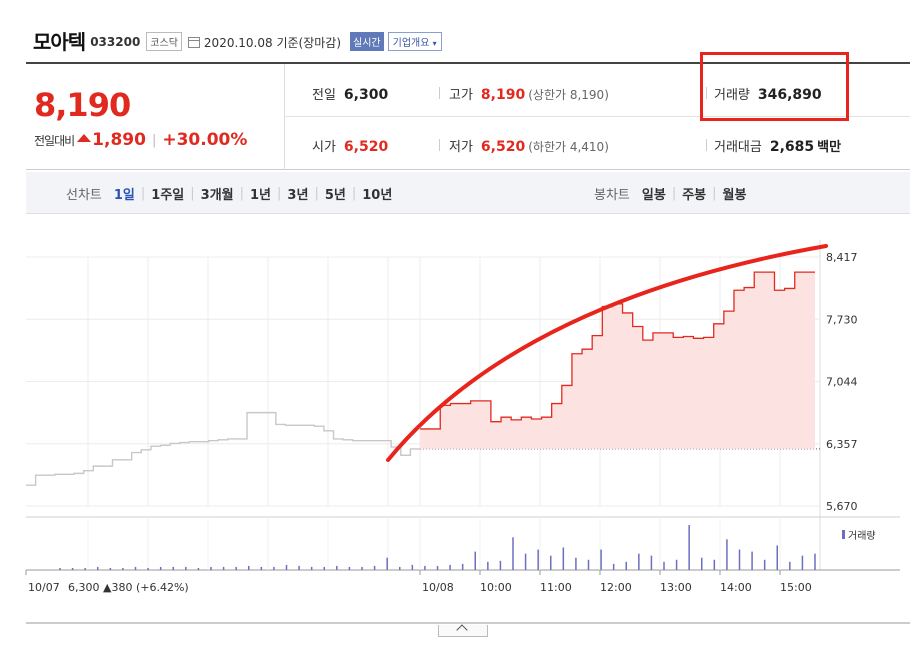 The height and width of the screenshot is (658, 910). I want to click on high-value: 8,190, so click(503, 95).